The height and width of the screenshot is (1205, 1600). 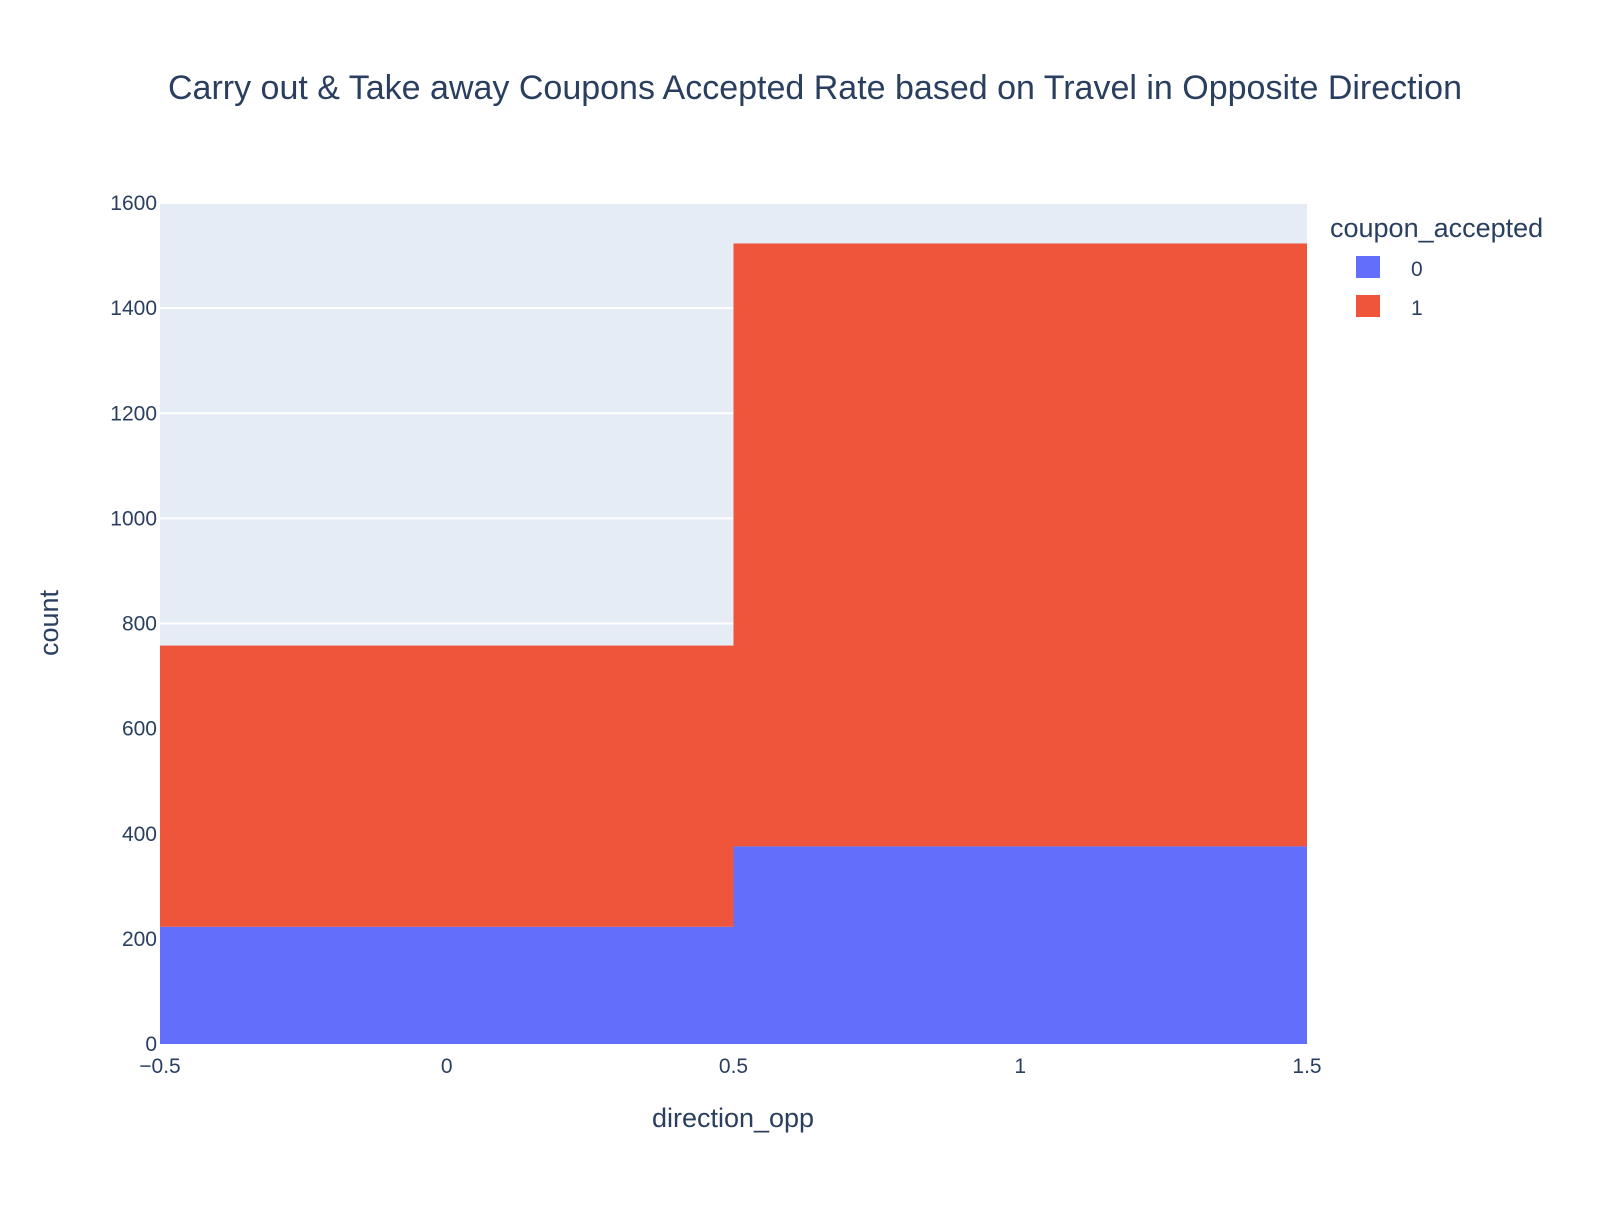 I want to click on x-tick-label: 0, so click(x=447, y=1066).